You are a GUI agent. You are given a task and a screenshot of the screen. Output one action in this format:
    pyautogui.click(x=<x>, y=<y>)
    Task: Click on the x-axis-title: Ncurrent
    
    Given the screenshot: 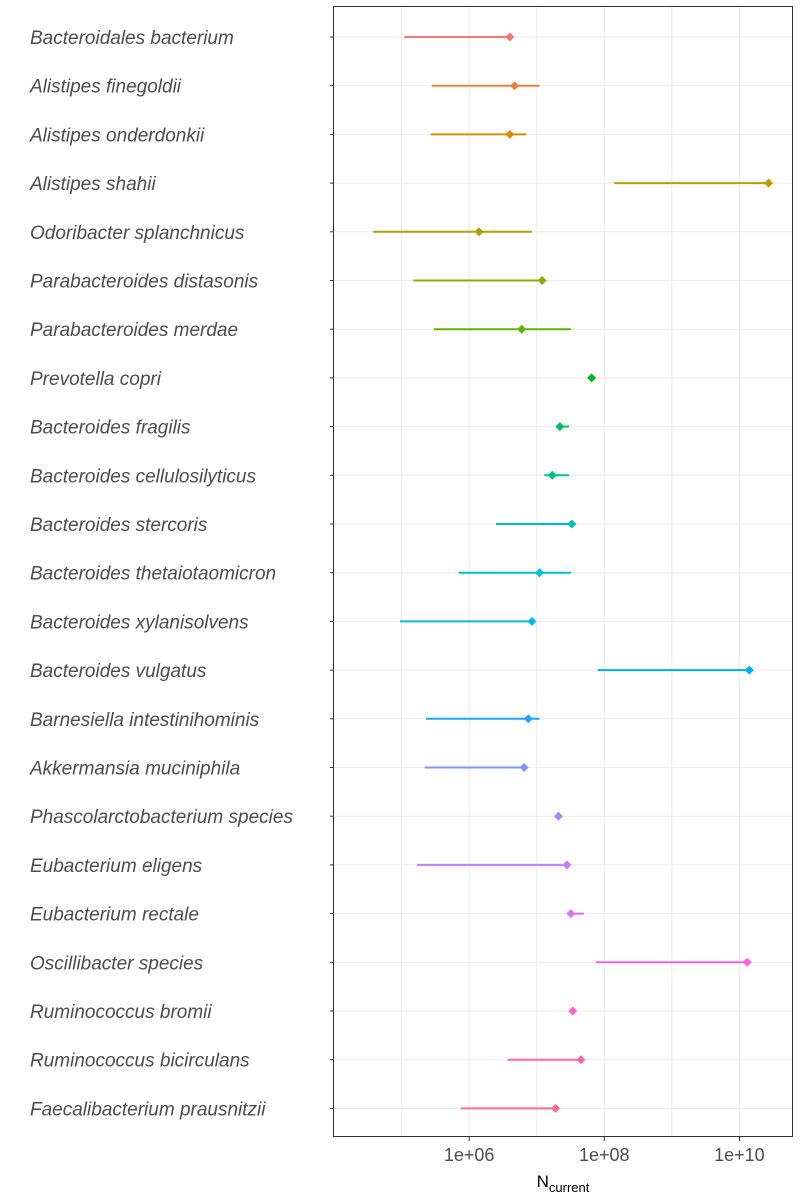 What is the action you would take?
    pyautogui.click(x=563, y=1183)
    